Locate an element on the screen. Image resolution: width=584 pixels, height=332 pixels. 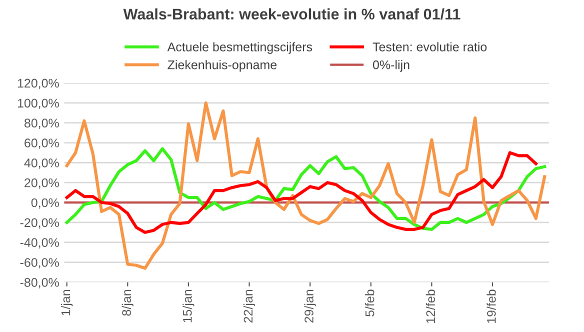
x-tick-label: 5/feb is located at coordinates (369, 303).